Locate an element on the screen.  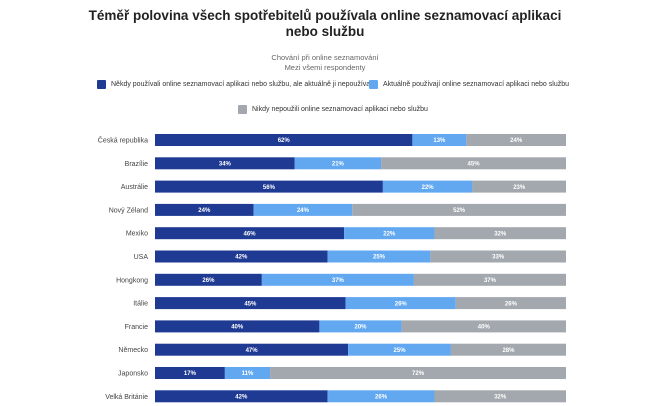
value-label-row-11-series-2: 11% is located at coordinates (248, 374).